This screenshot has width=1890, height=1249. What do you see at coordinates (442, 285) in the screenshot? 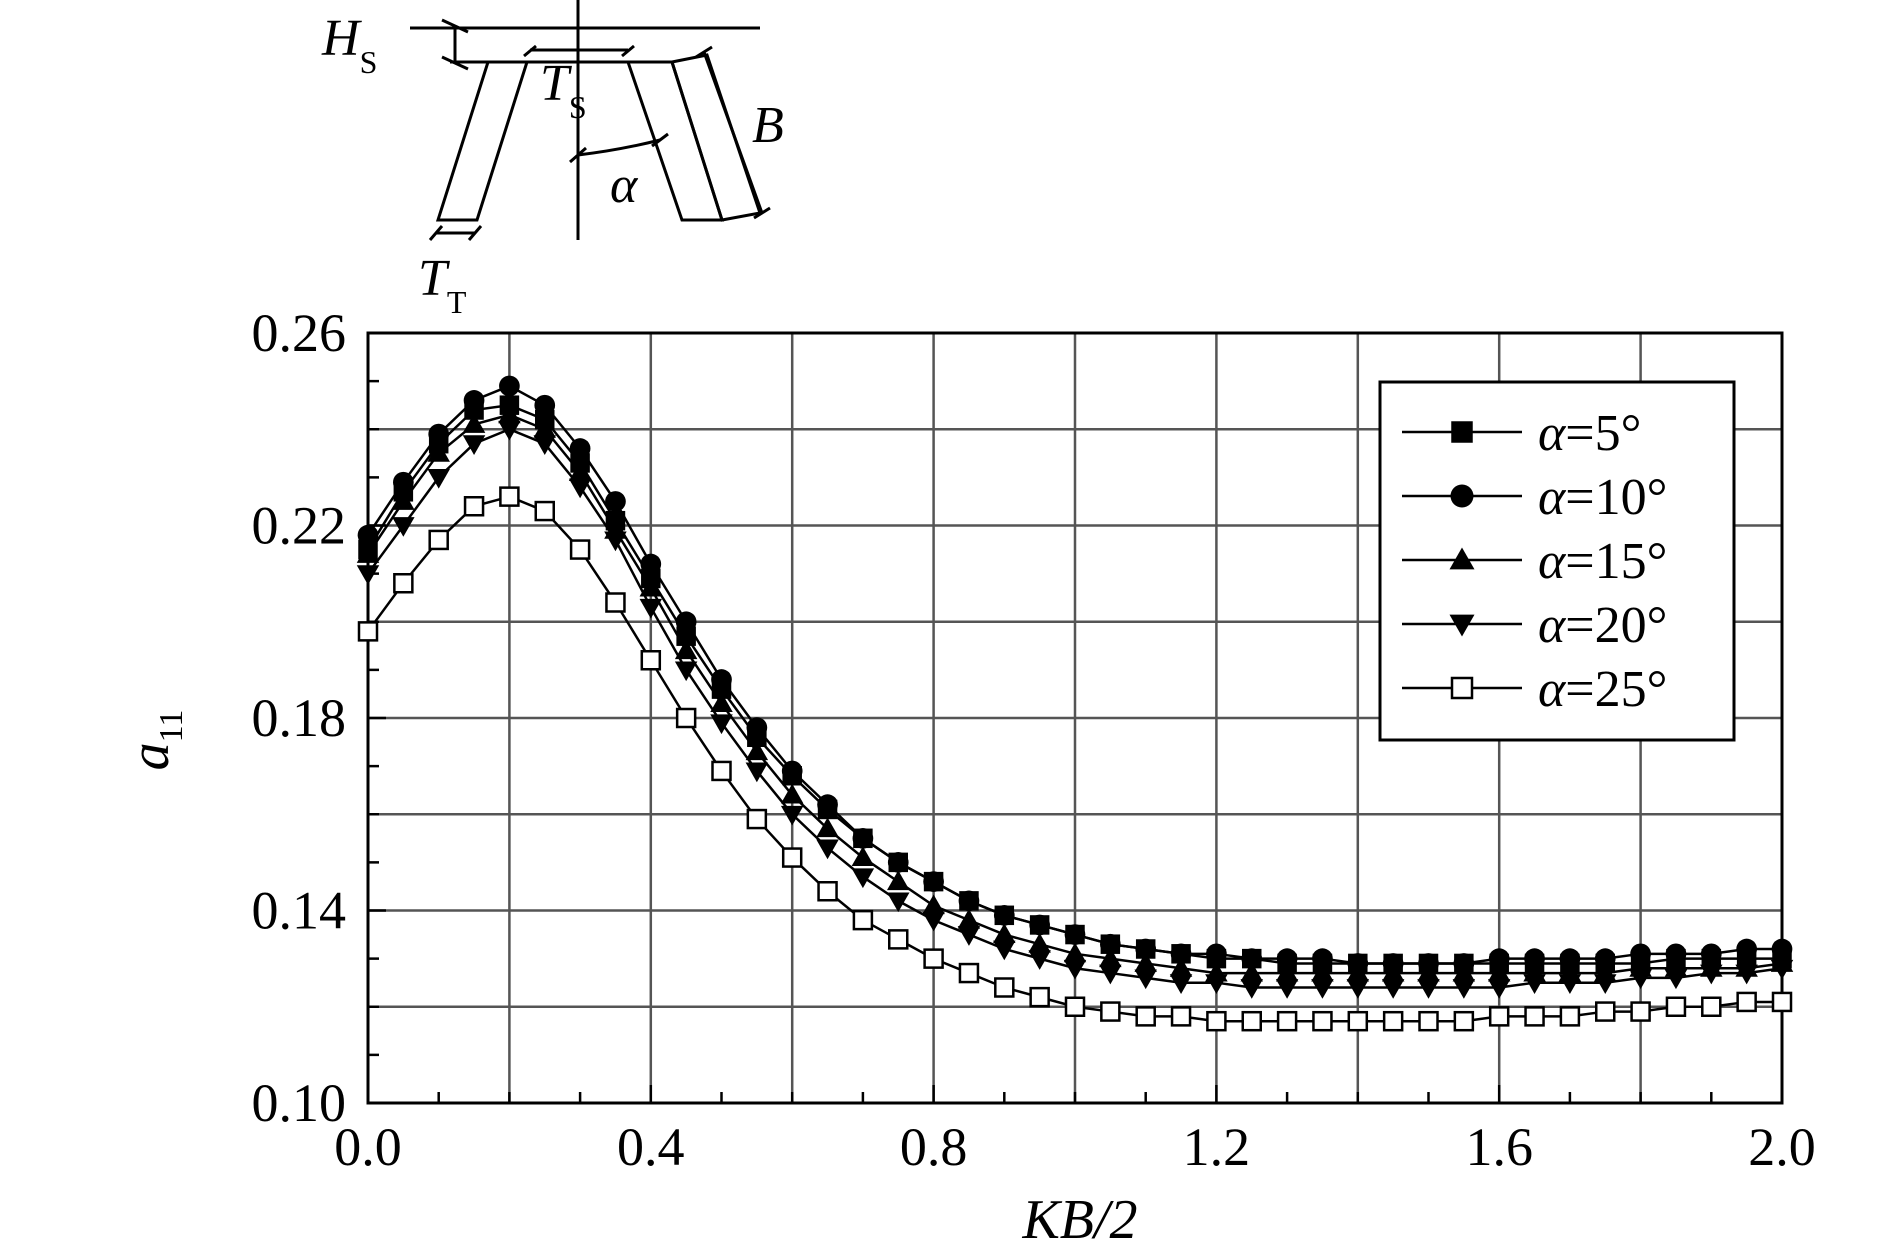
I see `diagram-label-tt: TT` at bounding box center [442, 285].